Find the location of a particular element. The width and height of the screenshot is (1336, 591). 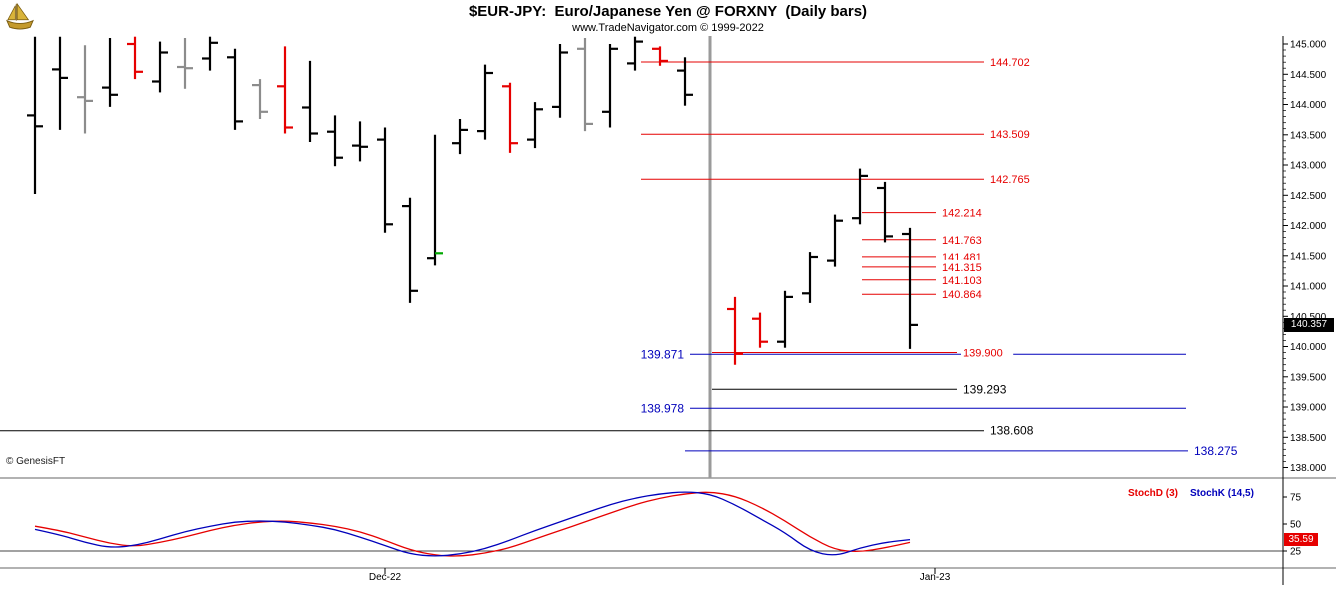

level-label-138.608: 138.608 is located at coordinates (1012, 431).